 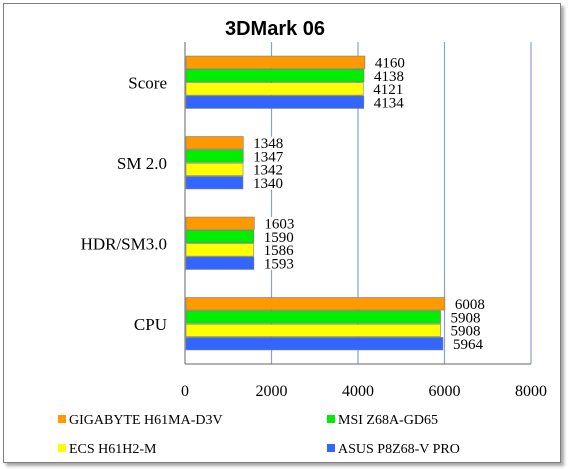 What do you see at coordinates (268, 184) in the screenshot?
I see `data-label: 1340` at bounding box center [268, 184].